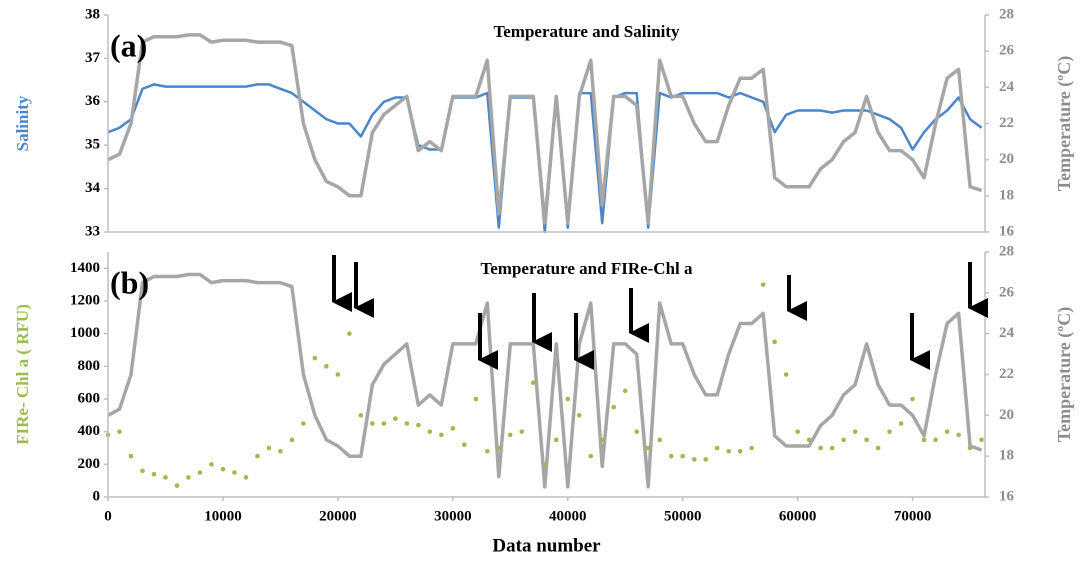 The height and width of the screenshot is (563, 1088). I want to click on y-tick-label: 35, so click(92, 145).